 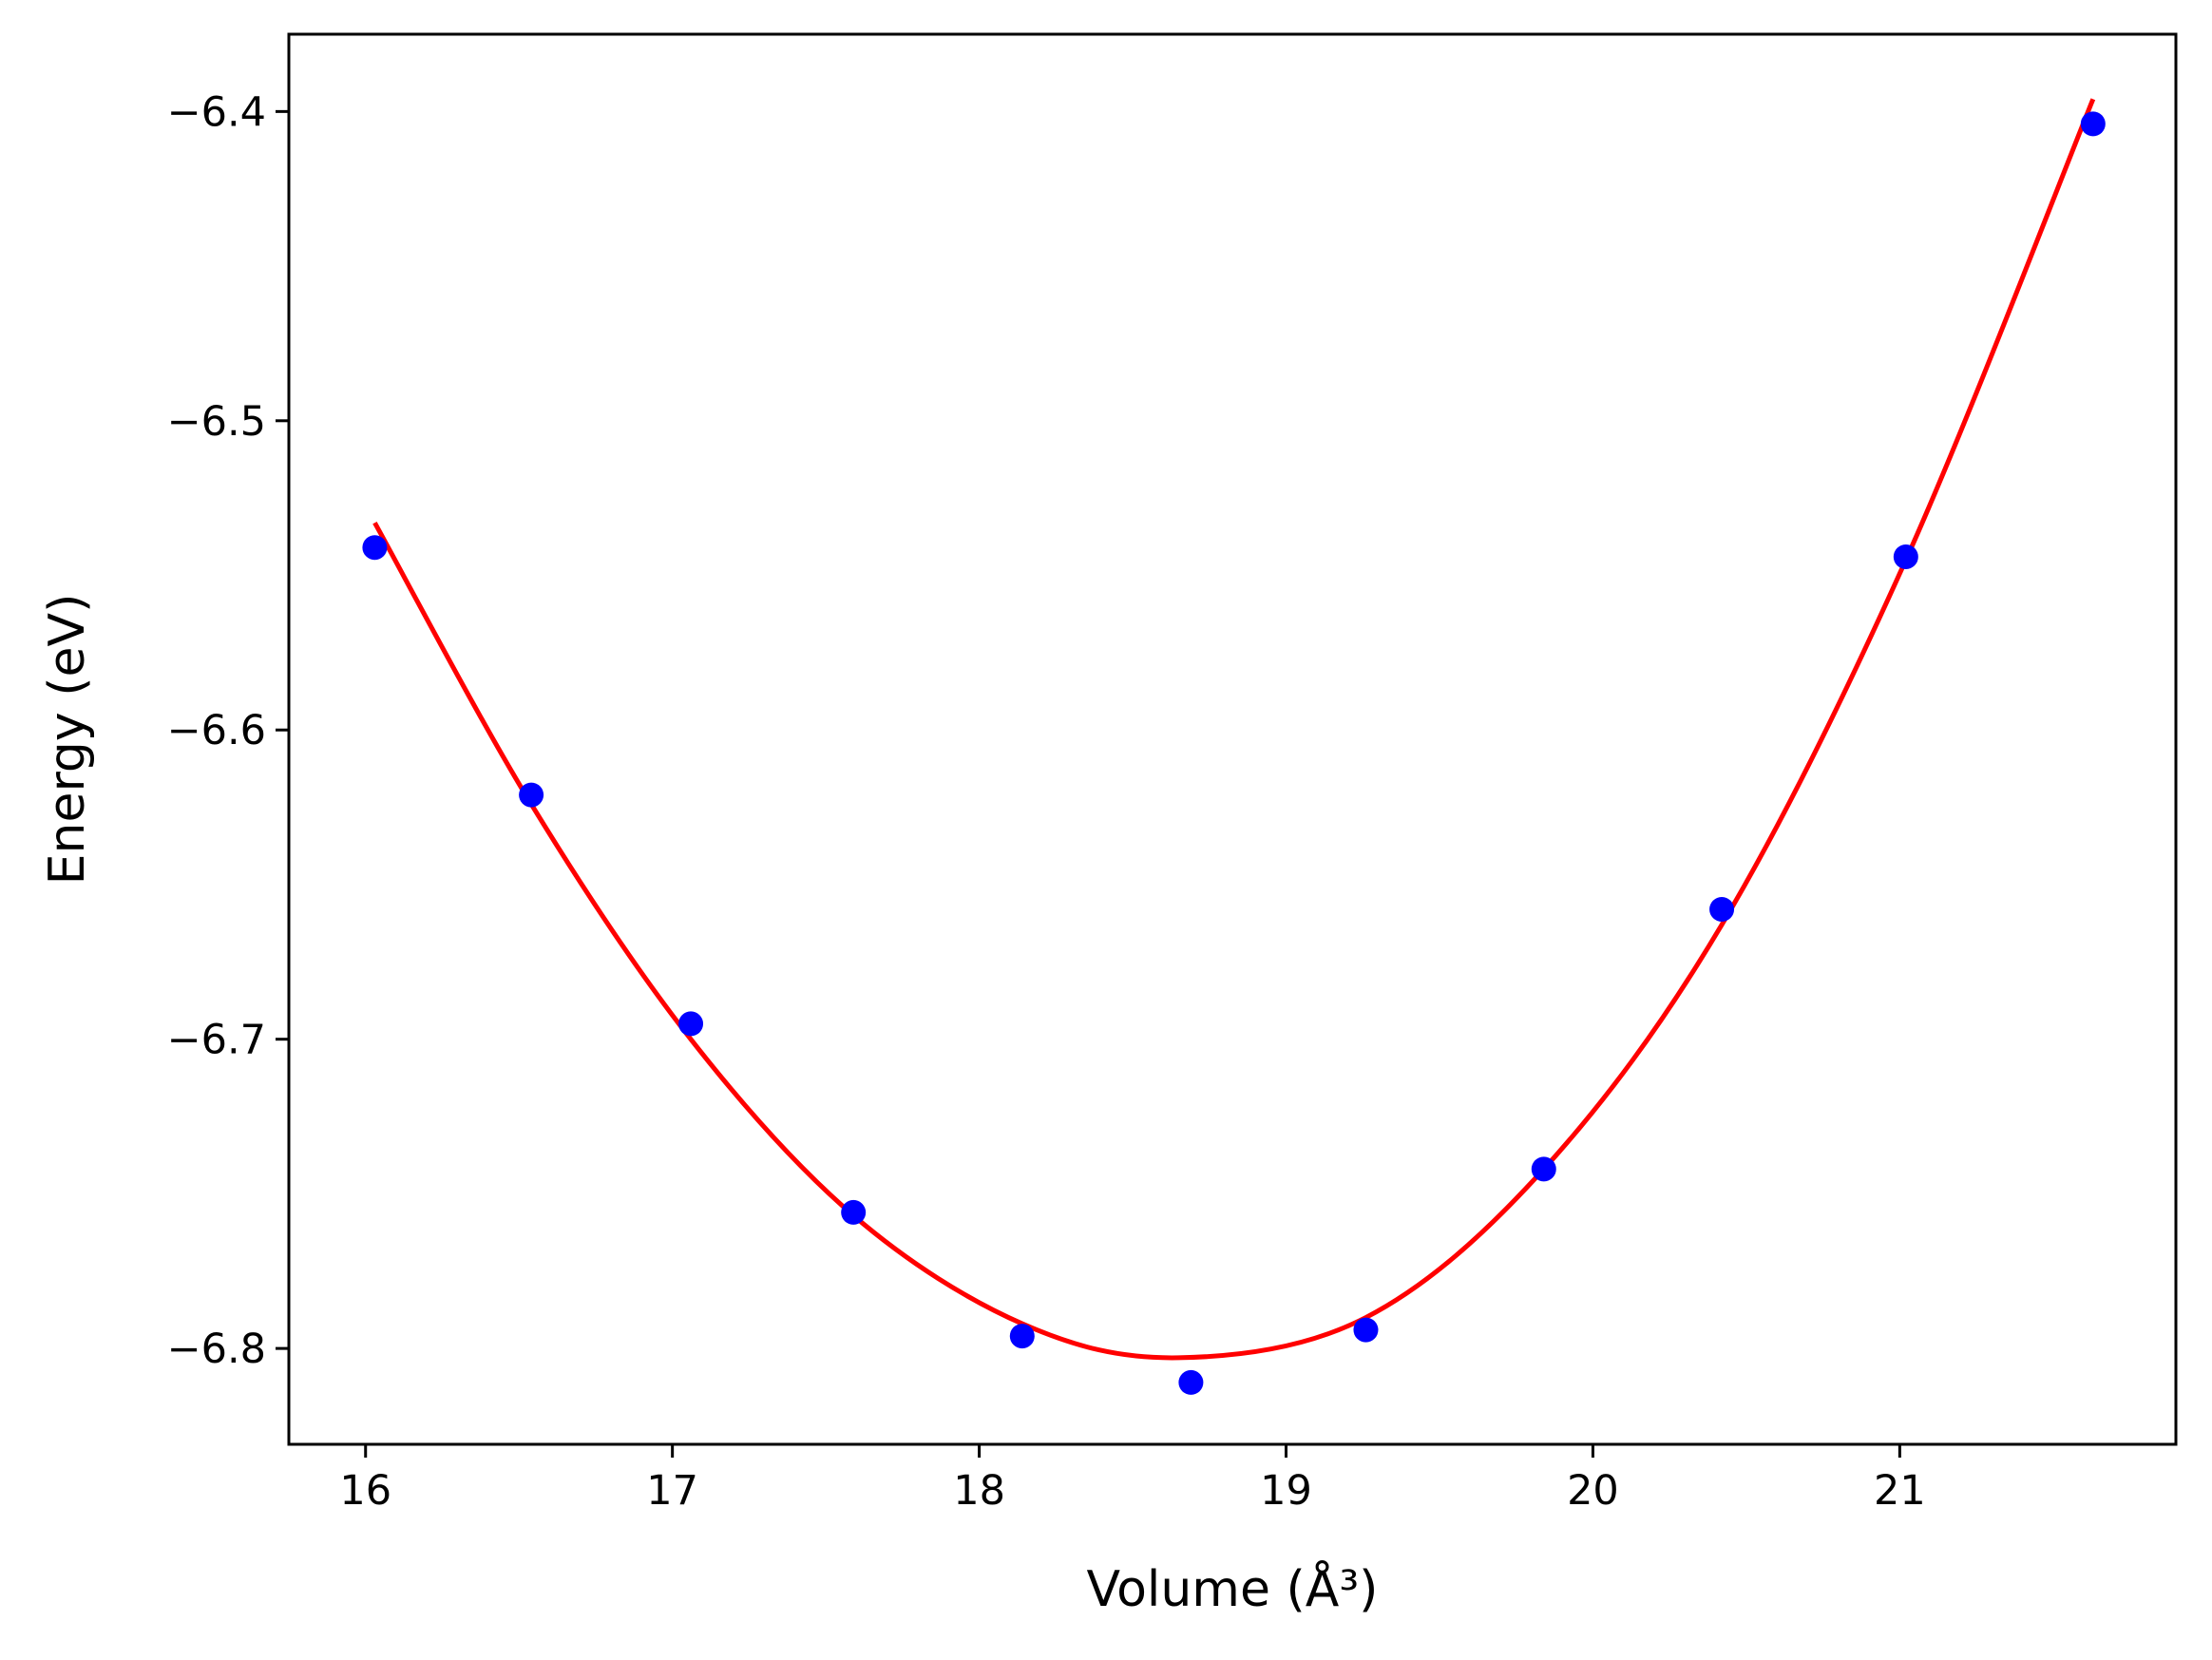 What do you see at coordinates (216, 1040) in the screenshot?
I see `y-tick-label: −6.7` at bounding box center [216, 1040].